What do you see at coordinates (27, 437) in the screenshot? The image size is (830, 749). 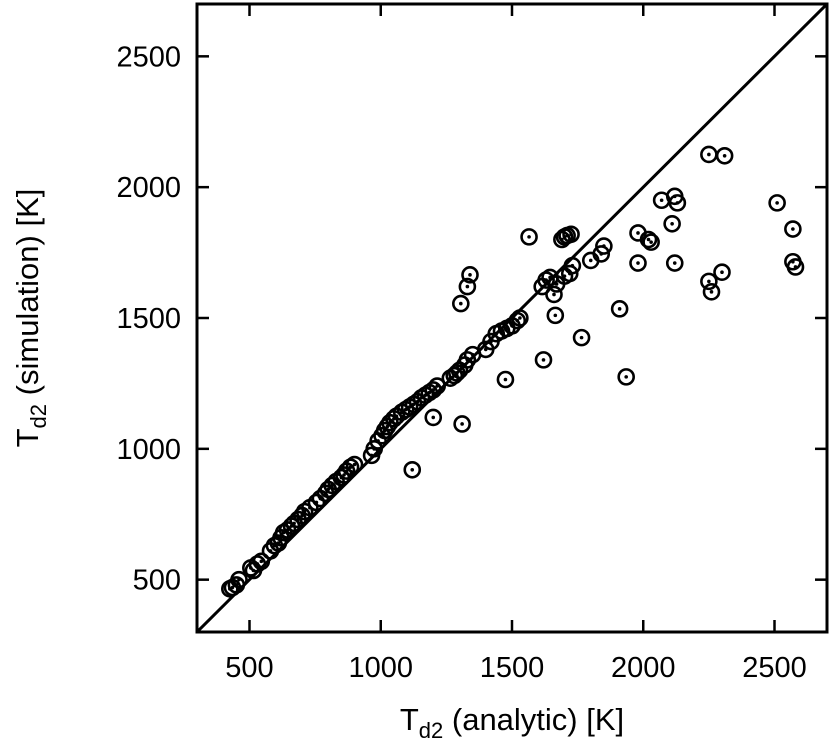 I see `y-axis-label-base: T` at bounding box center [27, 437].